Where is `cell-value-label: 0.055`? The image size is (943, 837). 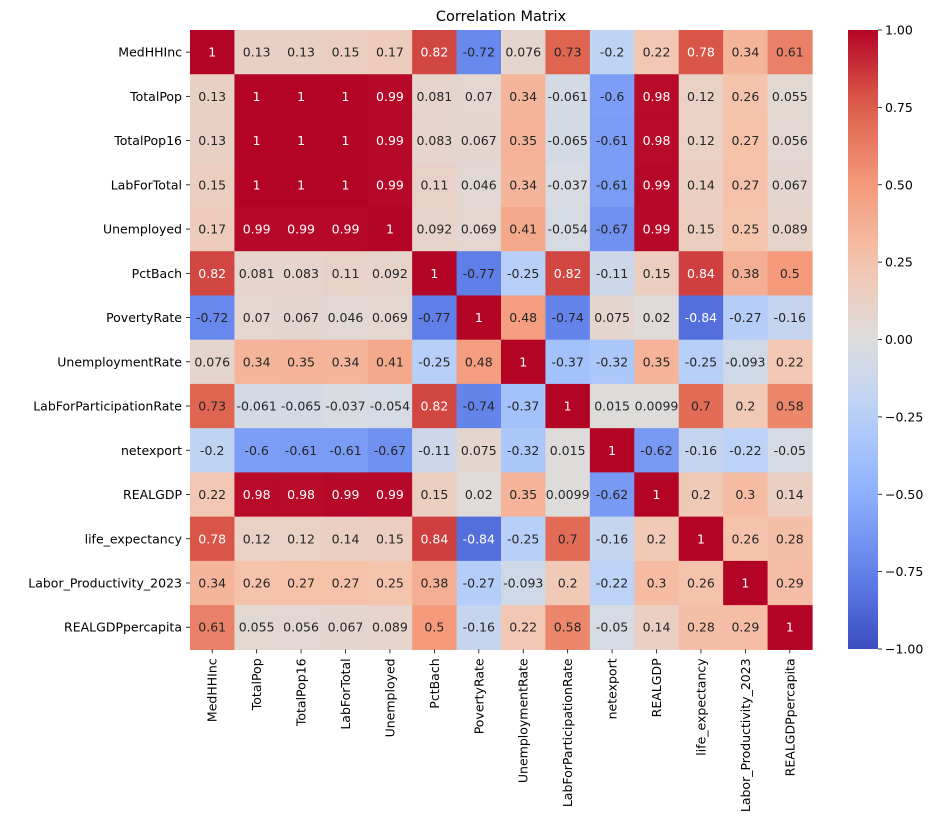 cell-value-label: 0.055 is located at coordinates (257, 627).